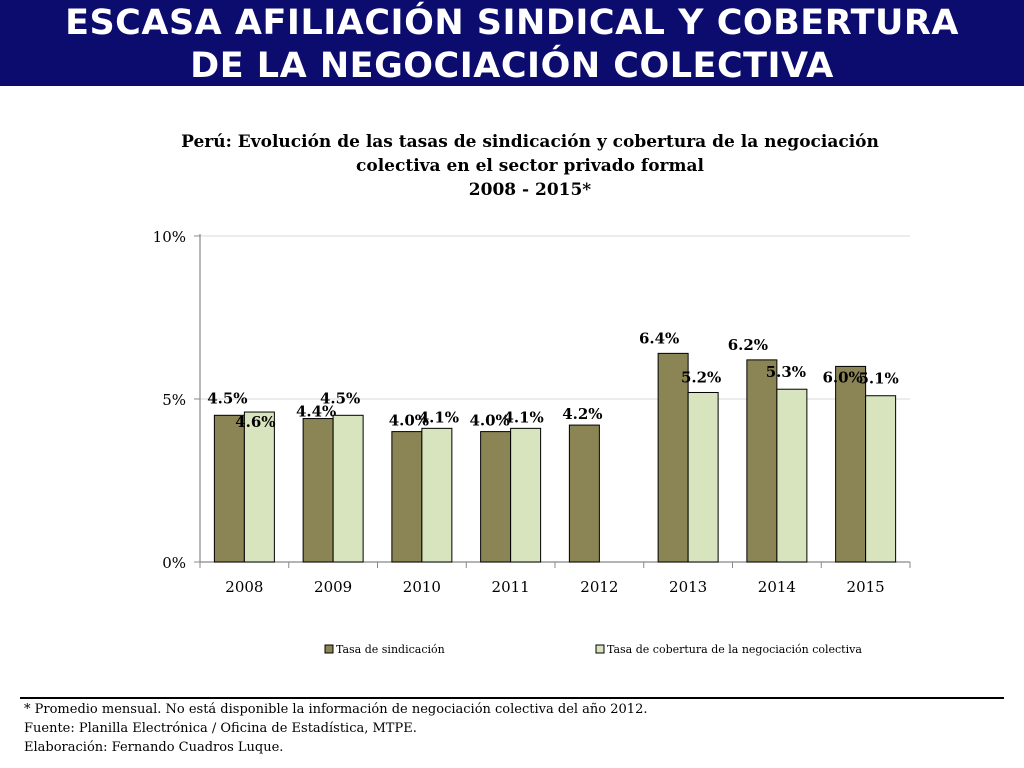  I want to click on slide-title-line-2: DE LA NEGOCIACIÓN COLECTIVA, so click(512, 66).